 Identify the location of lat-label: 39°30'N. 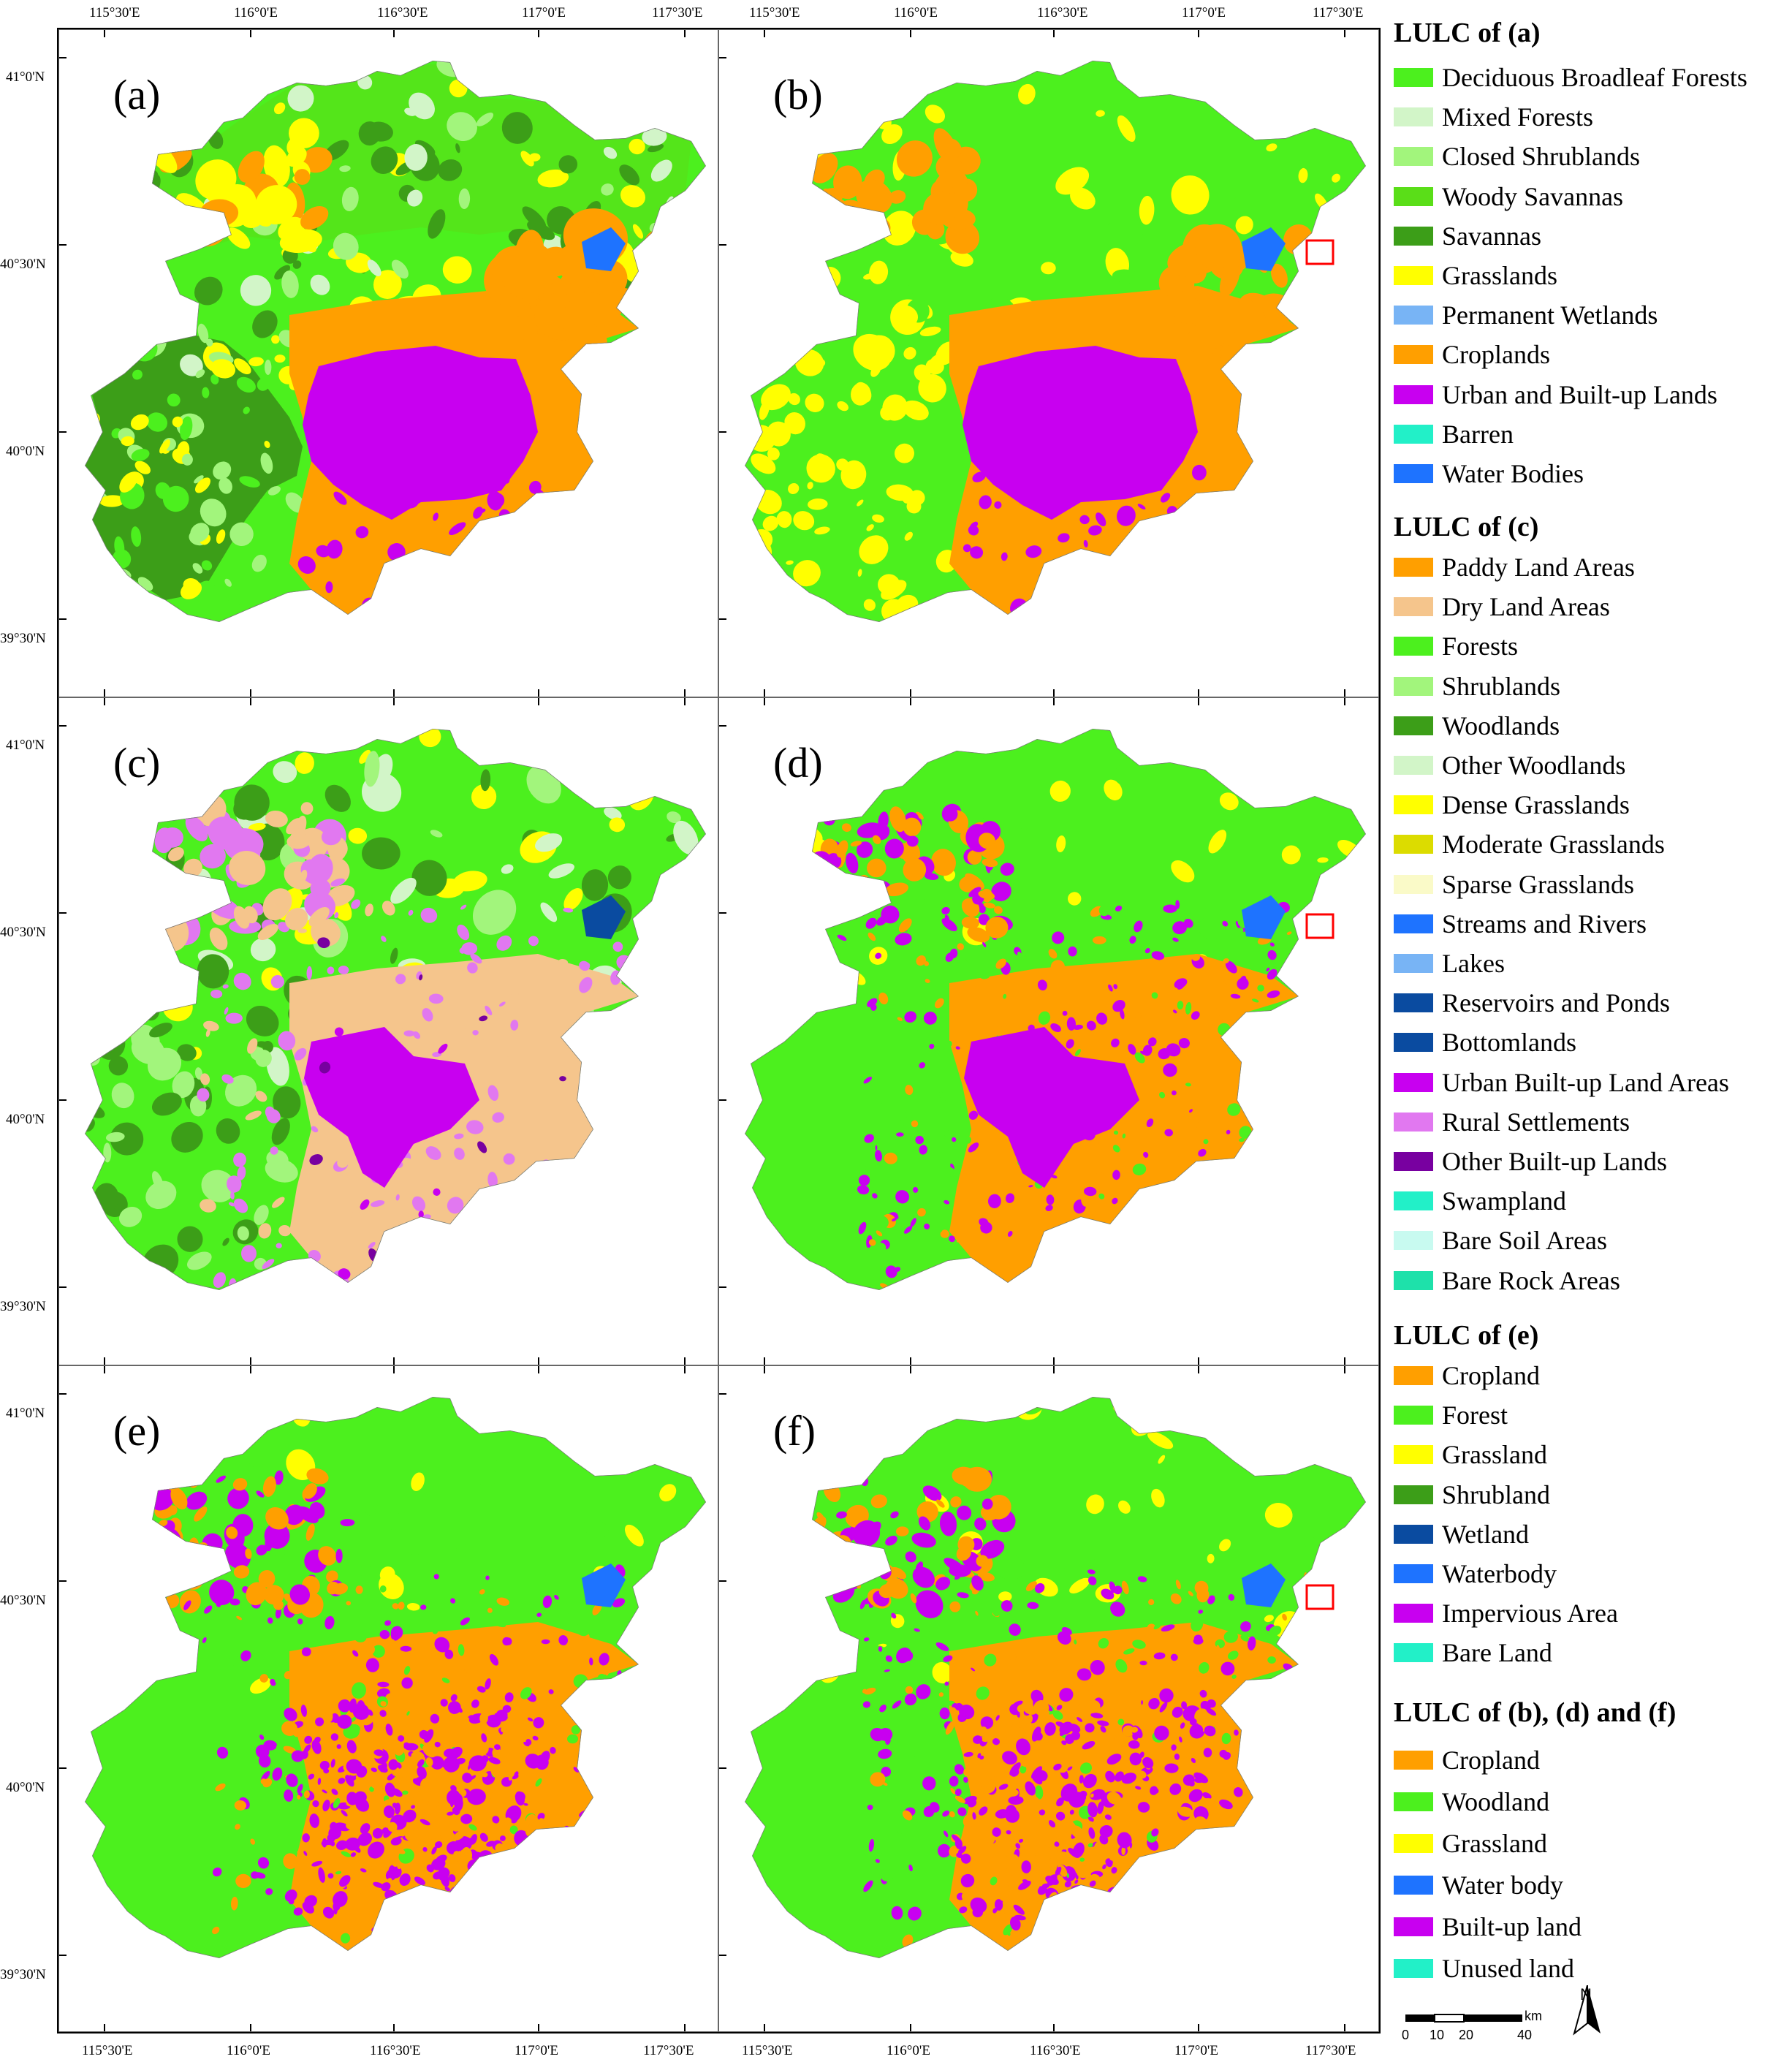
(23, 1306).